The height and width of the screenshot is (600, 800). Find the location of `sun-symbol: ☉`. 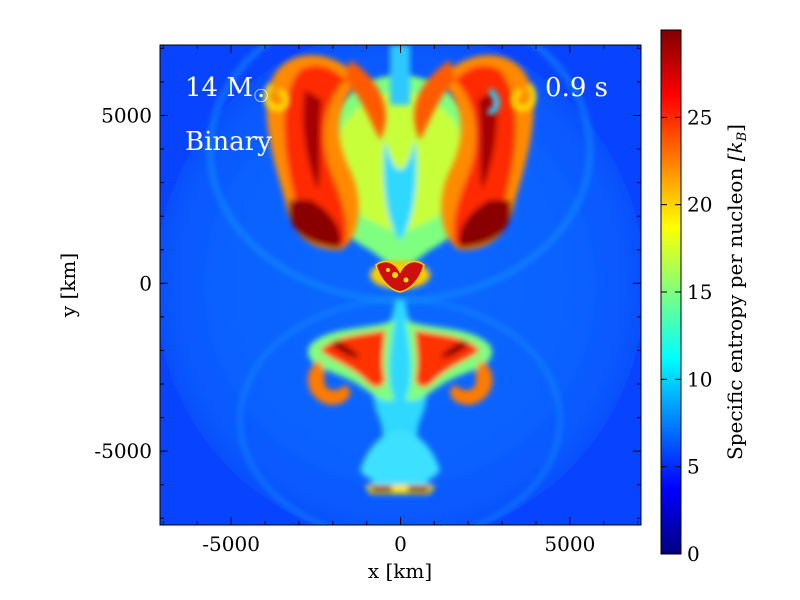

sun-symbol: ☉ is located at coordinates (261, 96).